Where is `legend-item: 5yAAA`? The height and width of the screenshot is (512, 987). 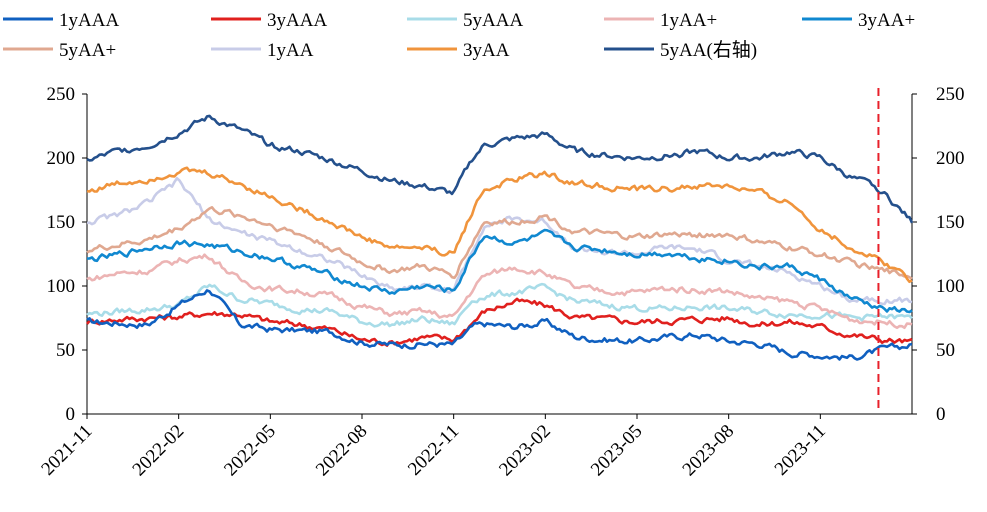
legend-item: 5yAAA is located at coordinates (465, 20).